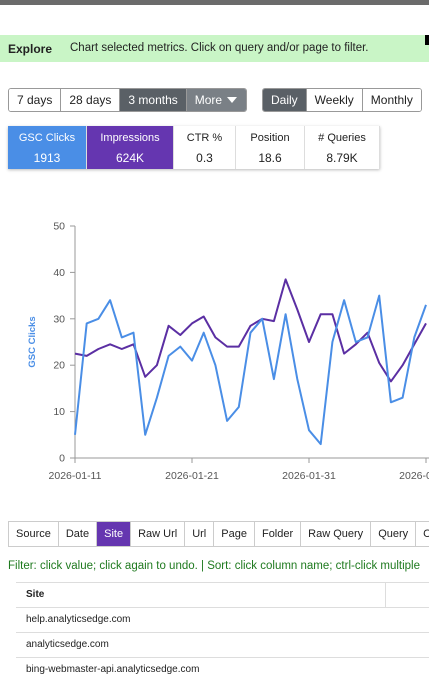 This screenshot has height=679, width=429. Describe the element at coordinates (394, 534) in the screenshot. I see `tab: Query` at that location.